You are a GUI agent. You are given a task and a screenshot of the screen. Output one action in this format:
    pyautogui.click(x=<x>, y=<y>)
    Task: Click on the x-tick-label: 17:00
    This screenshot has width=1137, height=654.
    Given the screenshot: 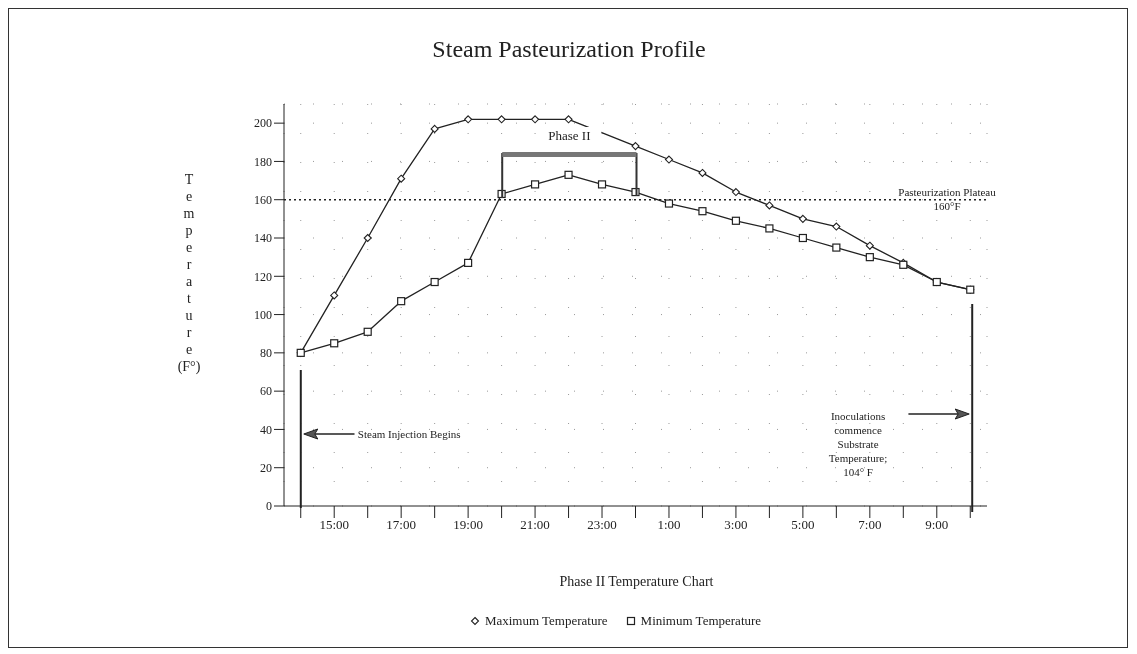 What is the action you would take?
    pyautogui.click(x=401, y=525)
    